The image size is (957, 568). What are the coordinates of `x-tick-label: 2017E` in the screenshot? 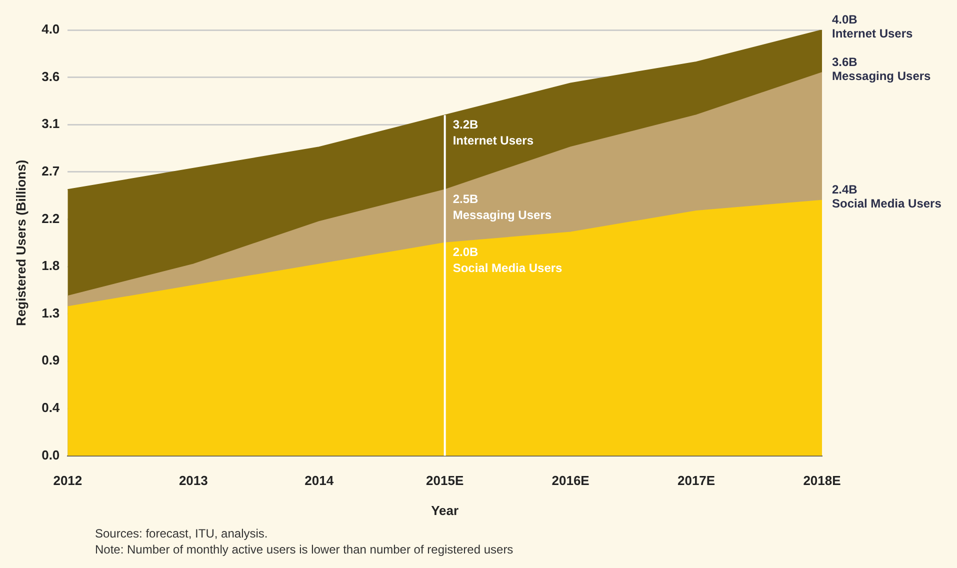 It's located at (696, 480).